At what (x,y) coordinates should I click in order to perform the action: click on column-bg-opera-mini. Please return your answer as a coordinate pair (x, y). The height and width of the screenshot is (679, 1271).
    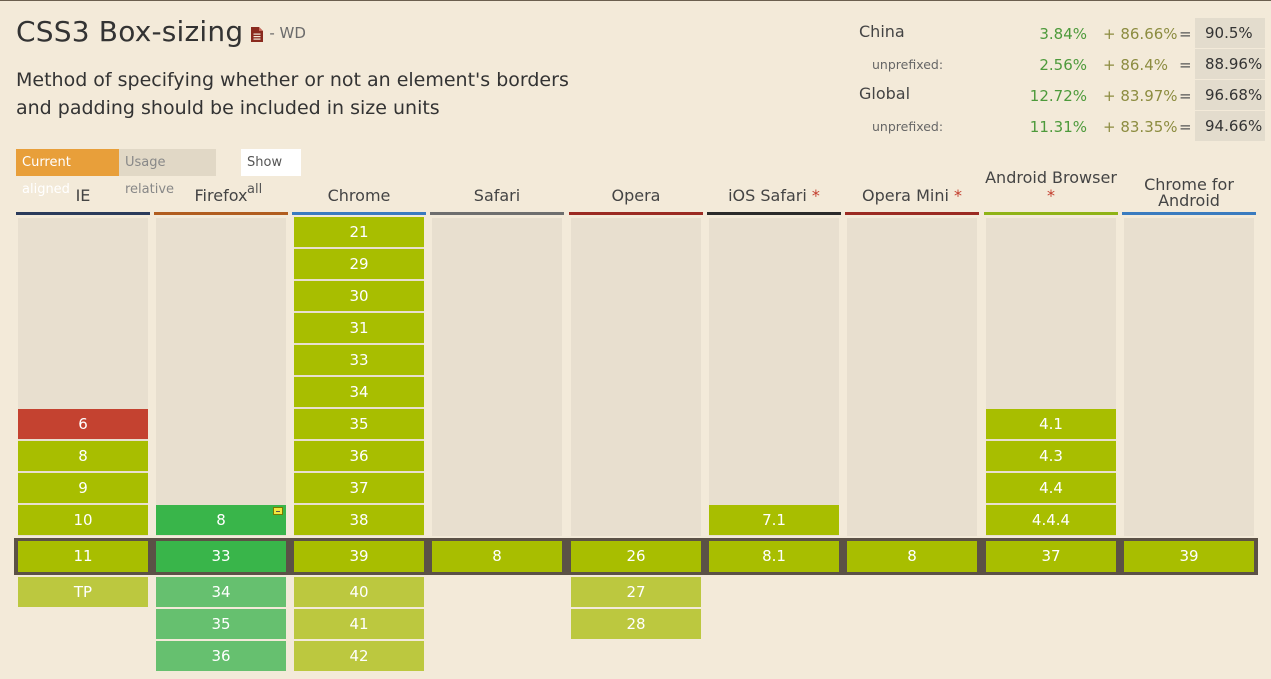
    Looking at the image, I should click on (912, 377).